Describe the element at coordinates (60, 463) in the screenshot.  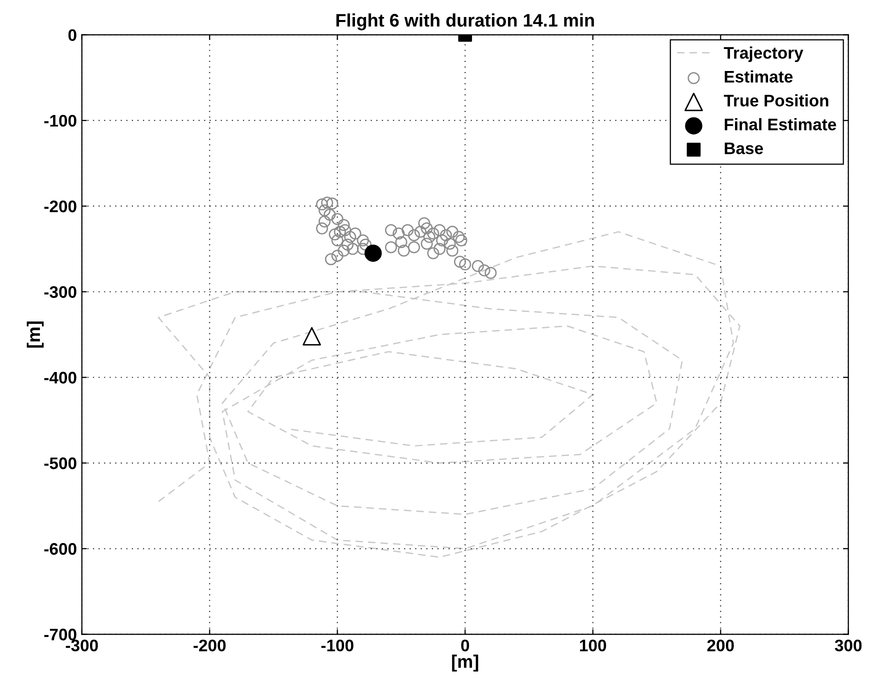
I see `y-tick-label: -500` at that location.